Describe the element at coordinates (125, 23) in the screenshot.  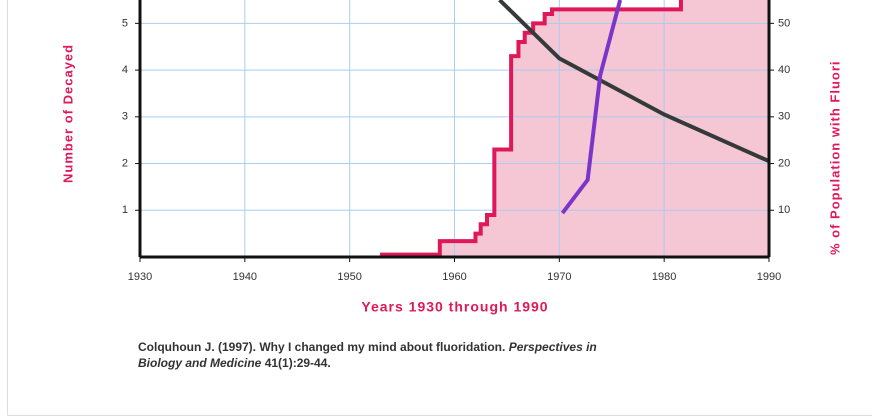
I see `y-tick-label: 5` at that location.